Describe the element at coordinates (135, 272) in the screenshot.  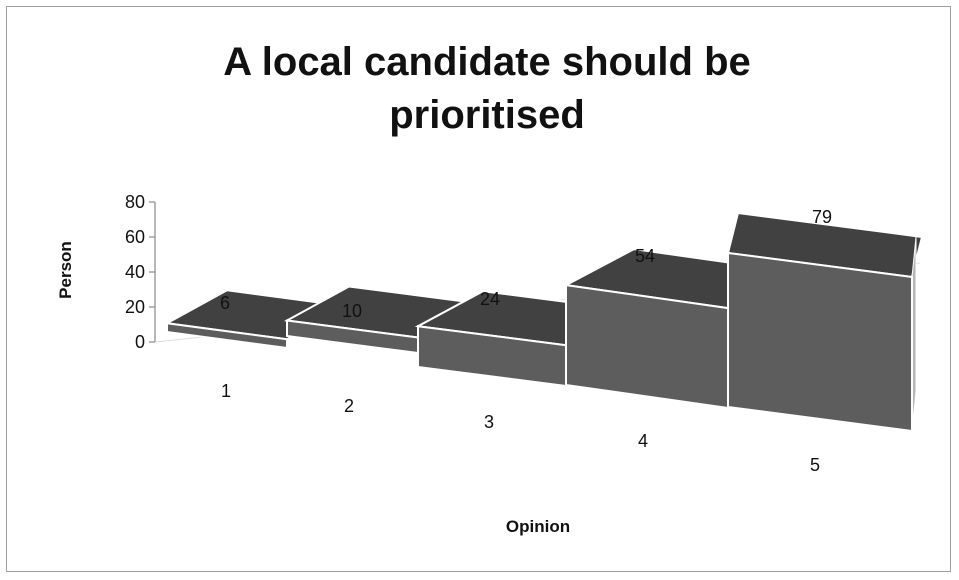
I see `y-tick-label: 40` at that location.